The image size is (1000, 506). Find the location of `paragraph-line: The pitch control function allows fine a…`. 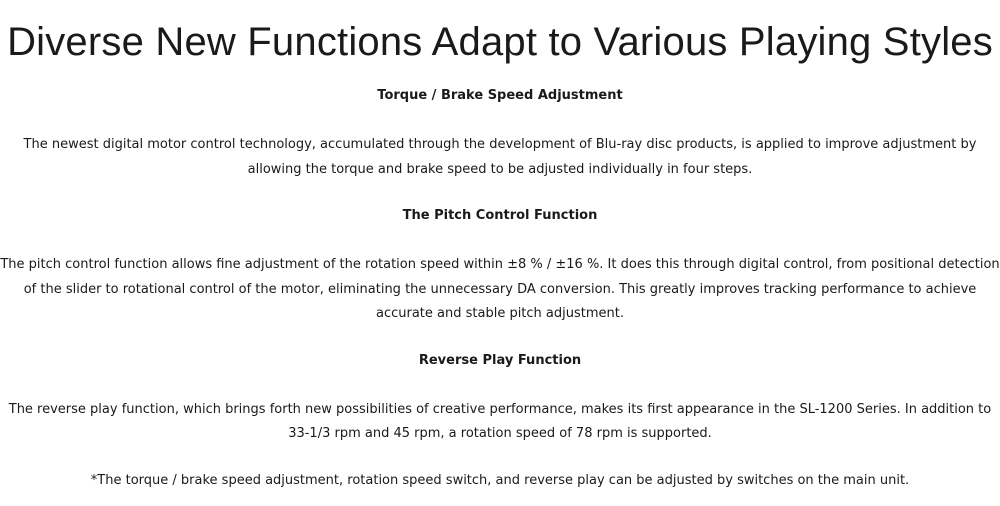

paragraph-line: The pitch control function allows fine a… is located at coordinates (500, 264).